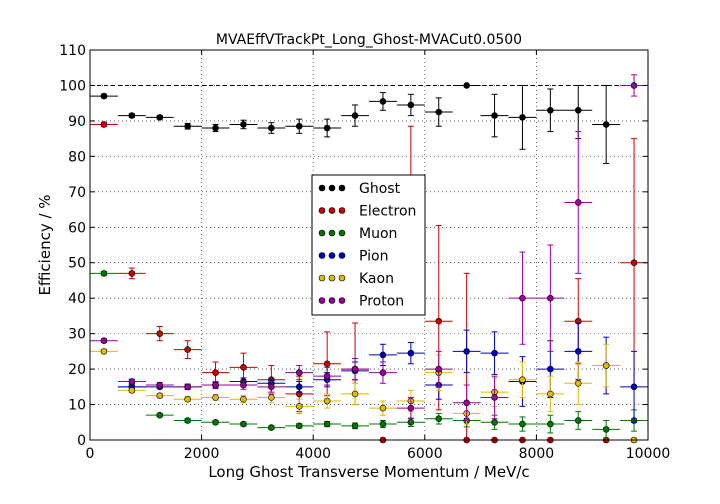 Image resolution: width=720 pixels, height=504 pixels. Describe the element at coordinates (380, 189) in the screenshot. I see `legend-label: Ghost` at that location.